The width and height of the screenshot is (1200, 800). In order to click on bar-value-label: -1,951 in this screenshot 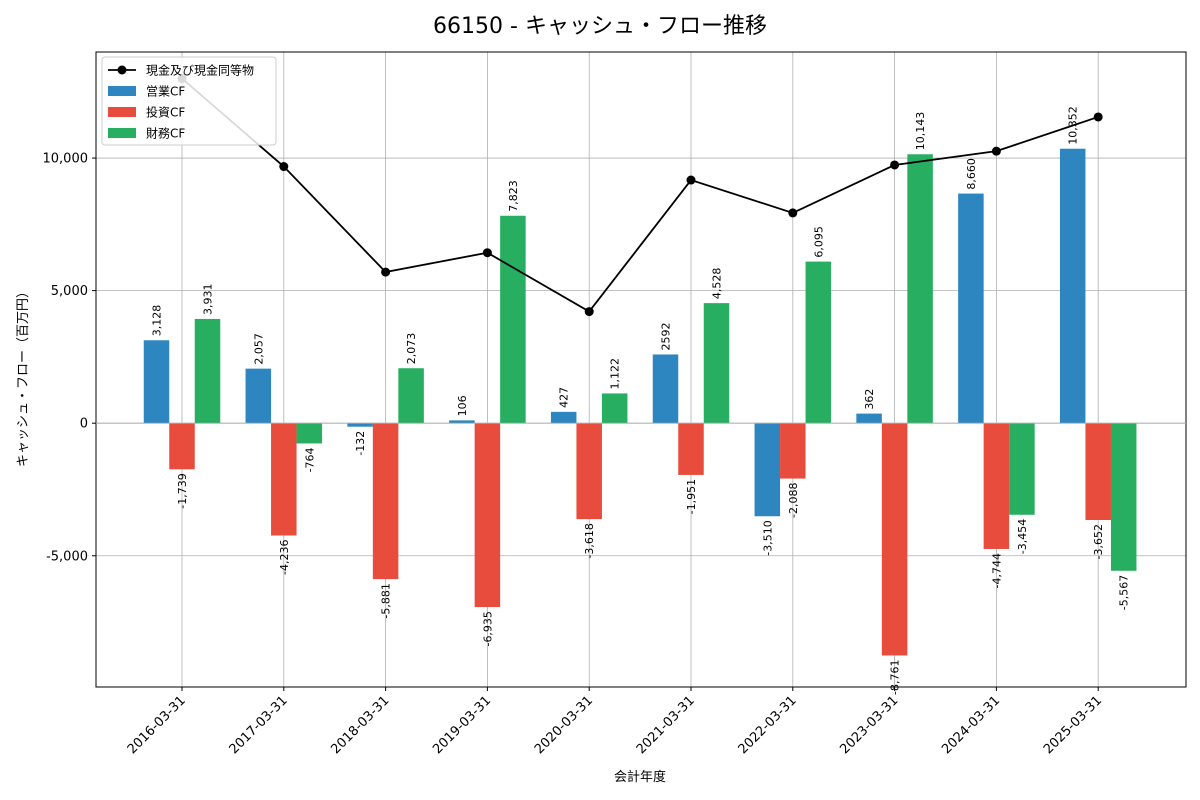, I will do `click(691, 496)`.